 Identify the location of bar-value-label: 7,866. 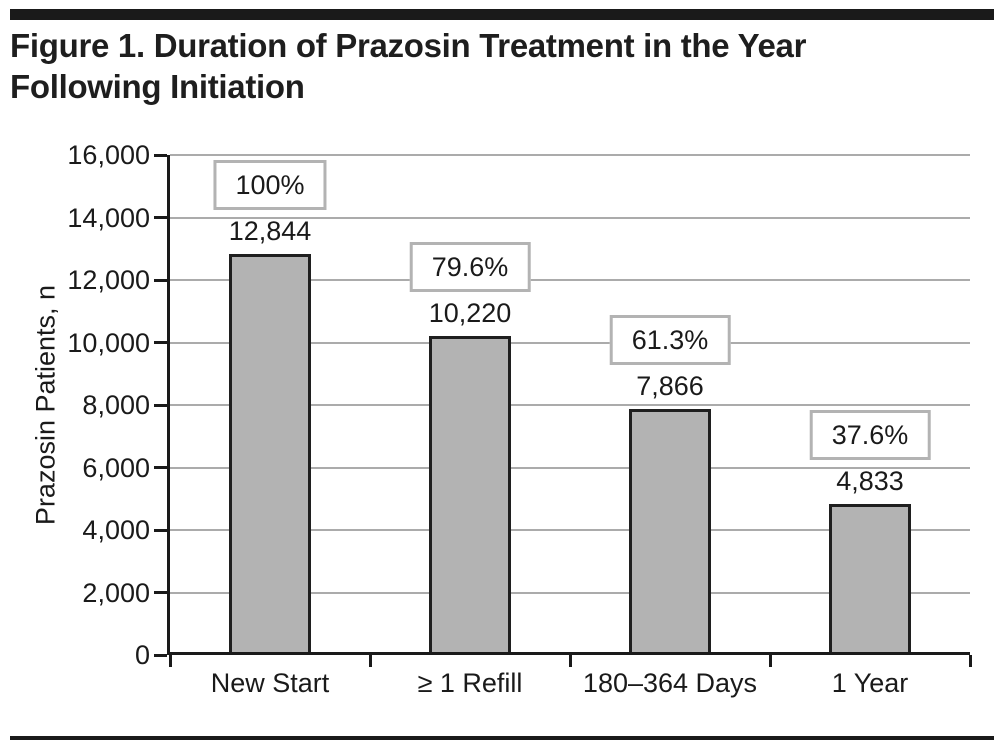
(670, 386).